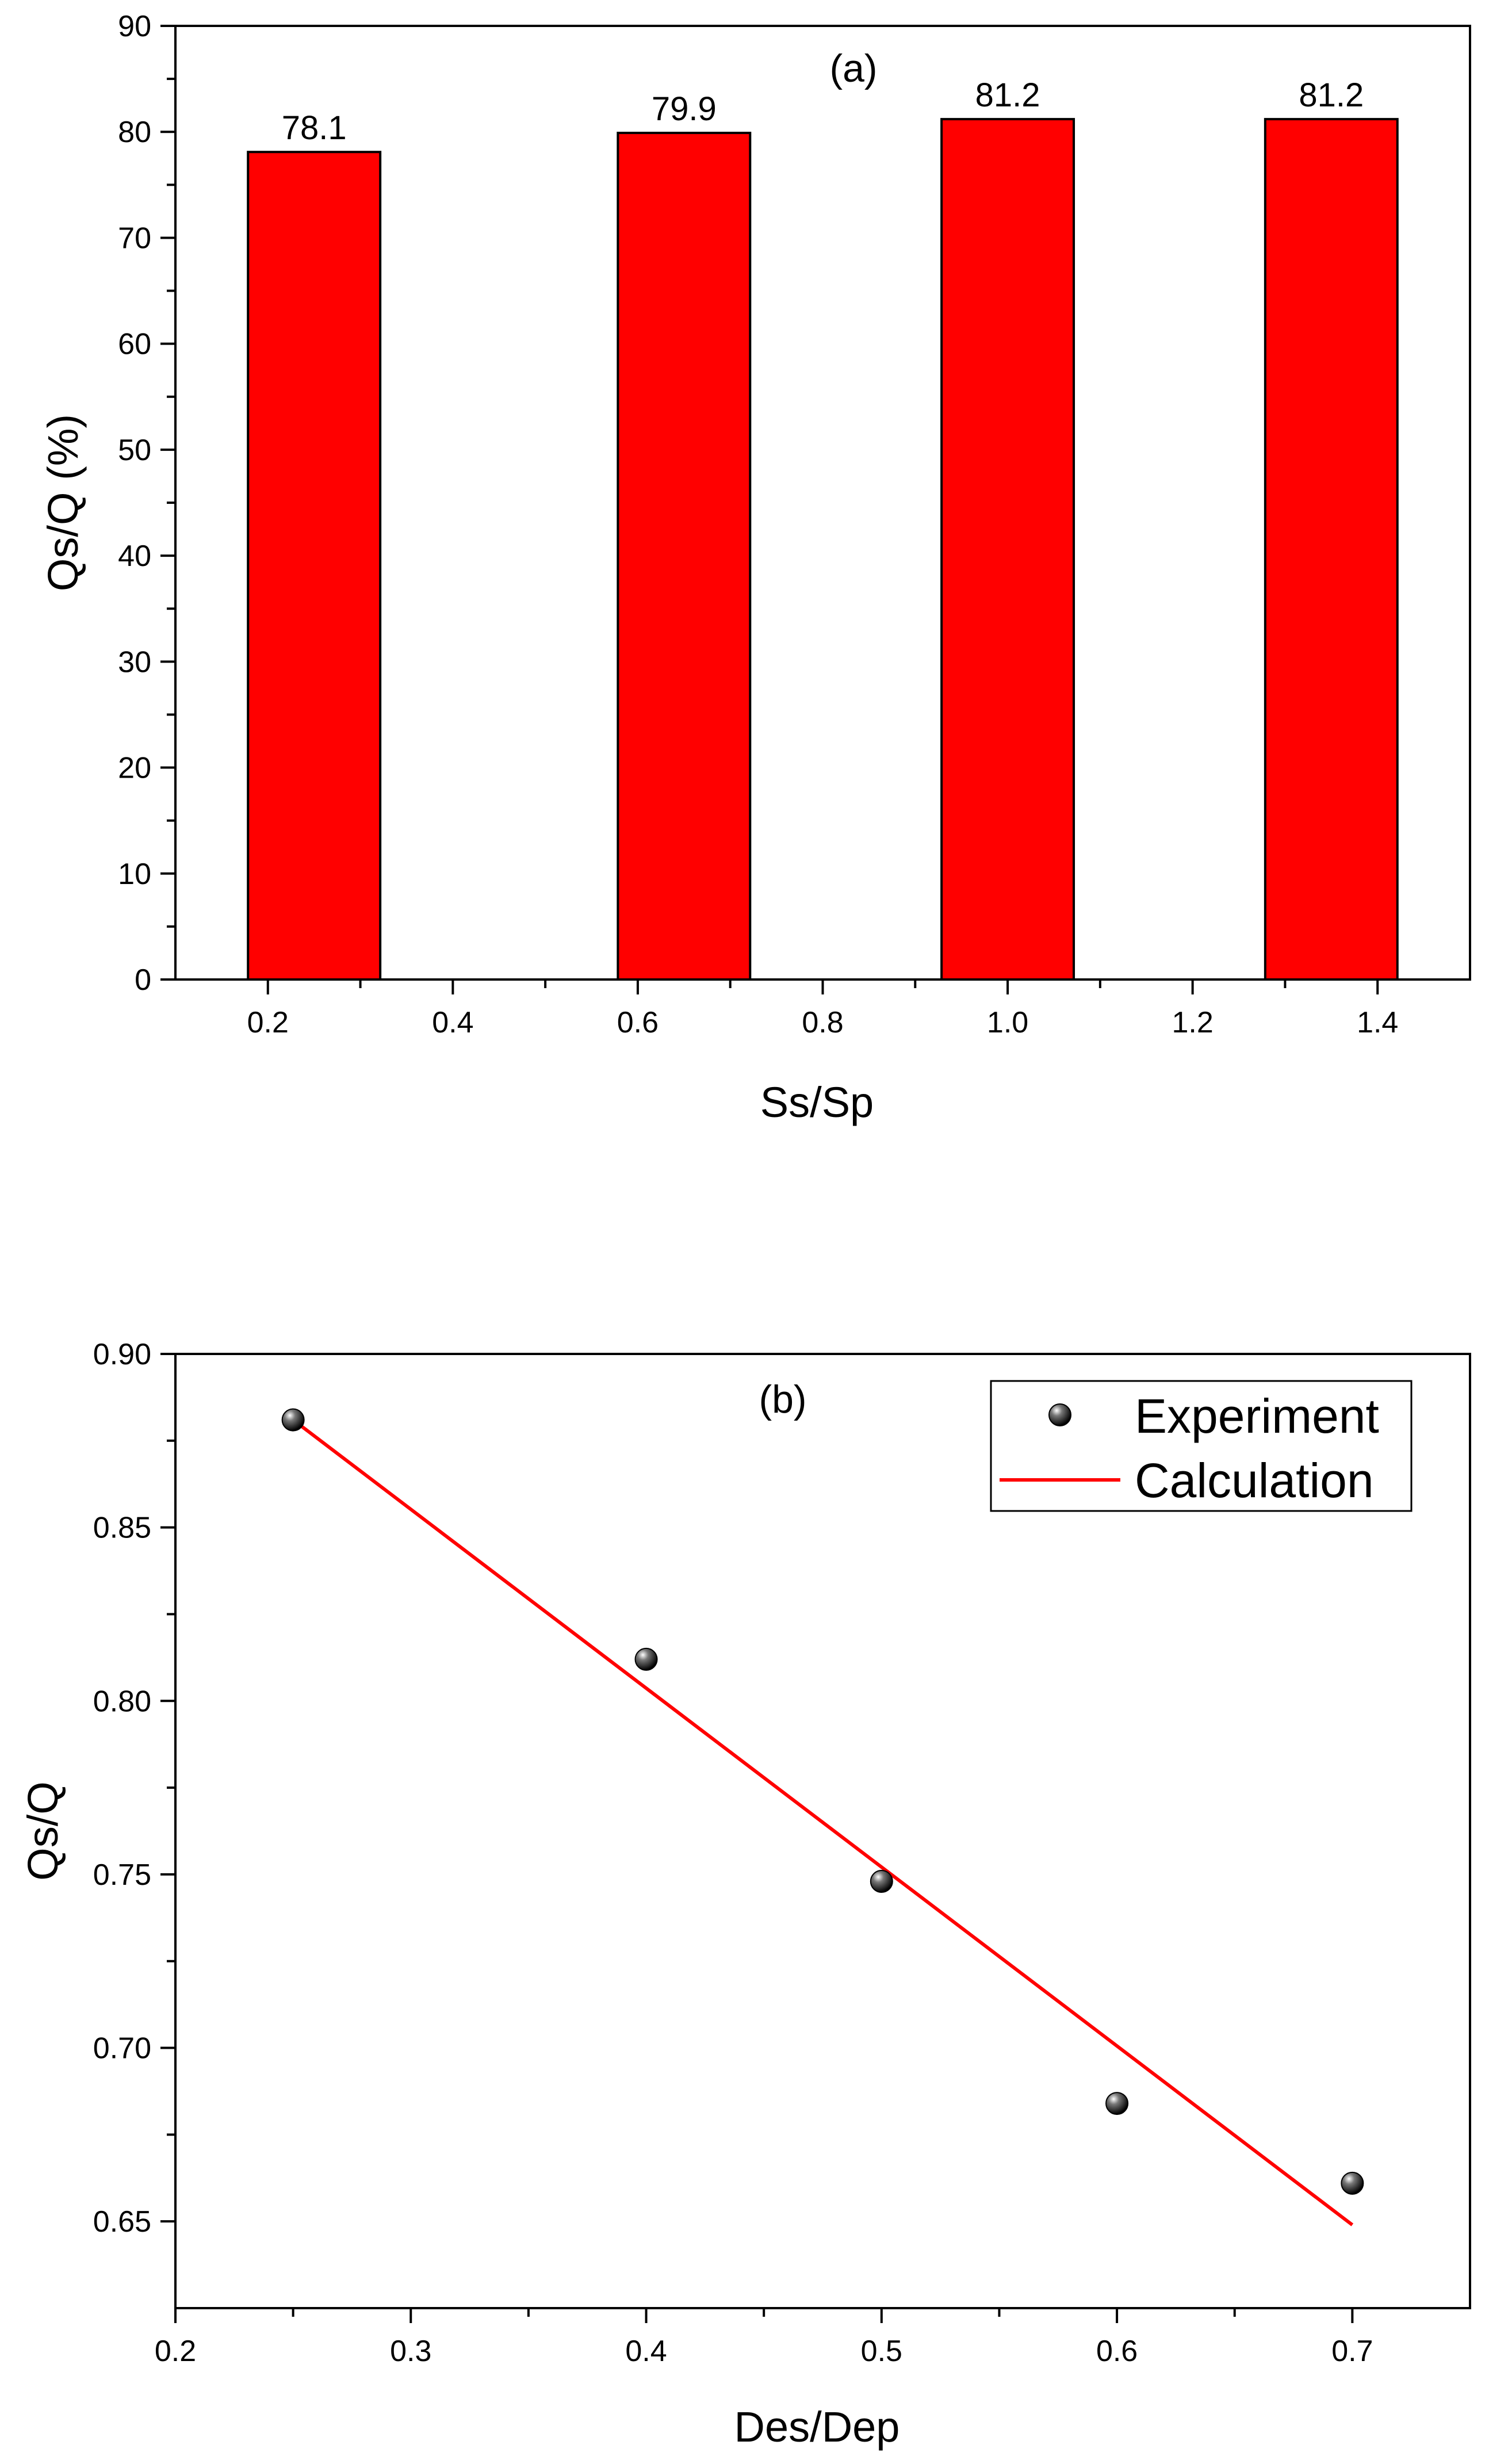 The width and height of the screenshot is (1489, 2464). I want to click on legend-label-calculation: Calculation, so click(1255, 1480).